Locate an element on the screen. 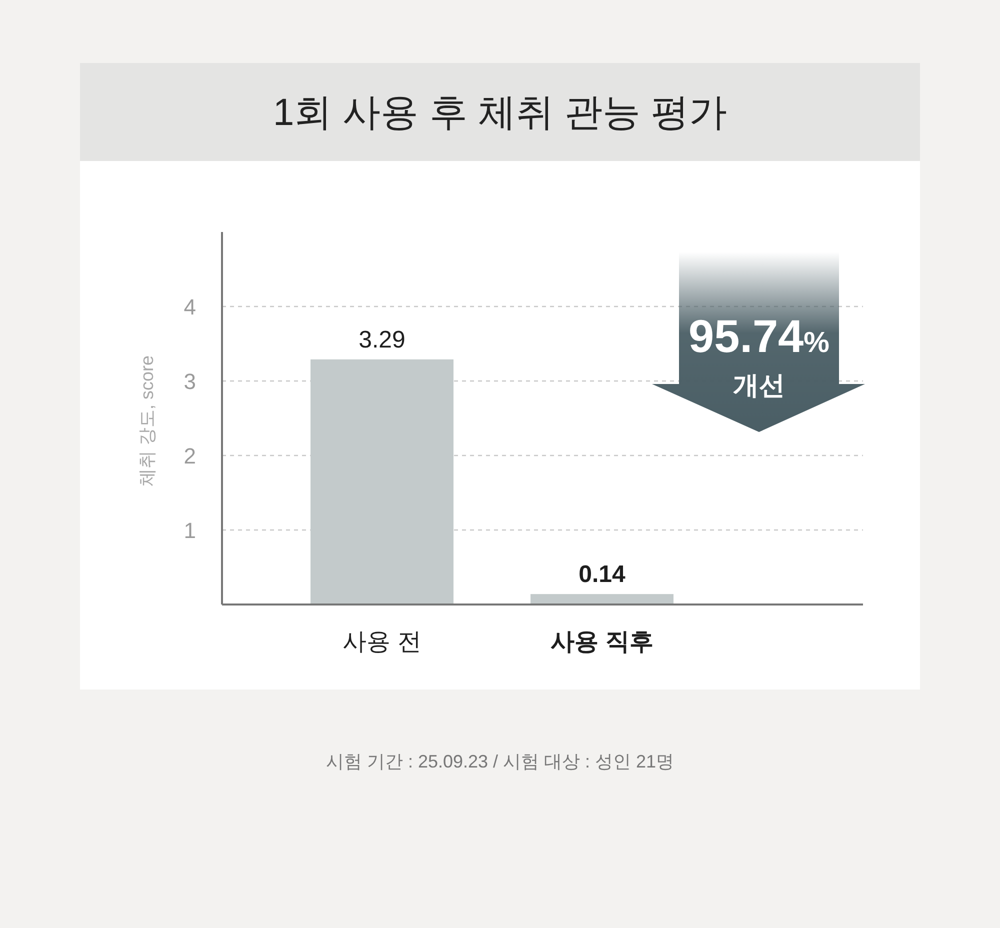 Image resolution: width=1000 pixels, height=928 pixels. y-tick-label: 2 is located at coordinates (190, 456).